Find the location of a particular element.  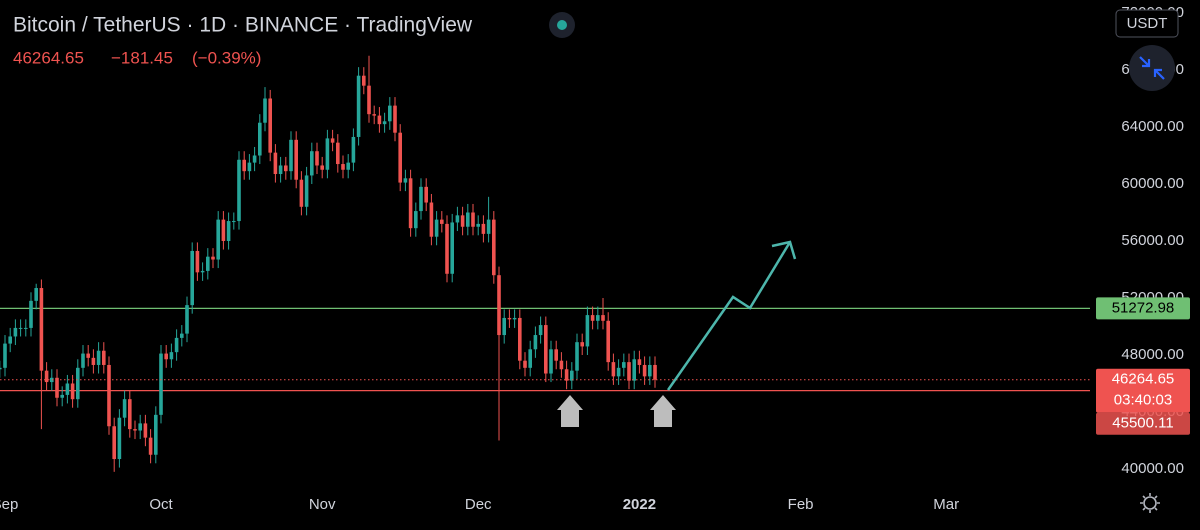

x-tick-label: Oct is located at coordinates (161, 504).